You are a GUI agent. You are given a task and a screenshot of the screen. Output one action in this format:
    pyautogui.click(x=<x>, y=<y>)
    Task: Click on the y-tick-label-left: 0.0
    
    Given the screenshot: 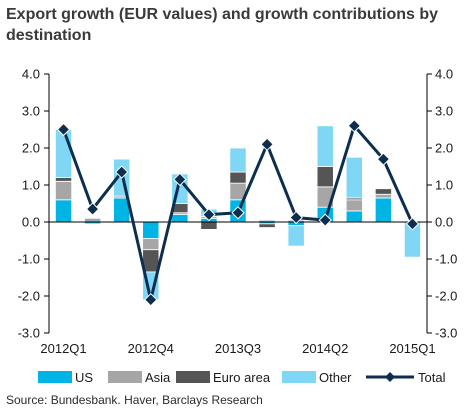 What is the action you would take?
    pyautogui.click(x=31, y=222)
    